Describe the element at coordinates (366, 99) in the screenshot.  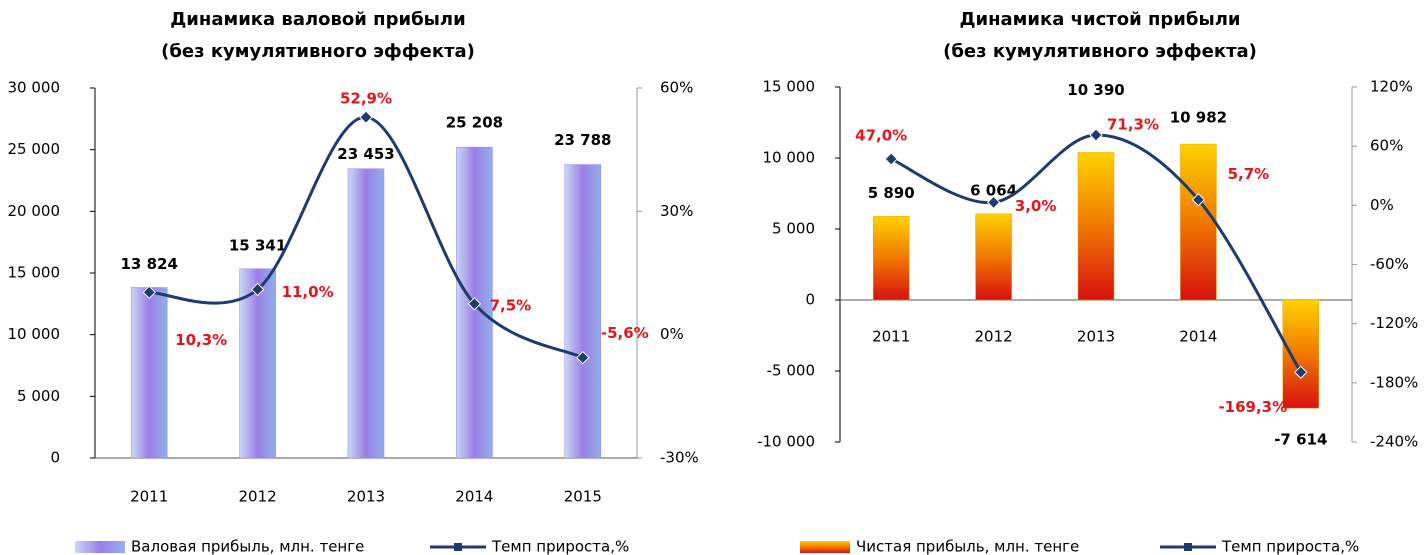
I see `line-label: 52,9%` at that location.